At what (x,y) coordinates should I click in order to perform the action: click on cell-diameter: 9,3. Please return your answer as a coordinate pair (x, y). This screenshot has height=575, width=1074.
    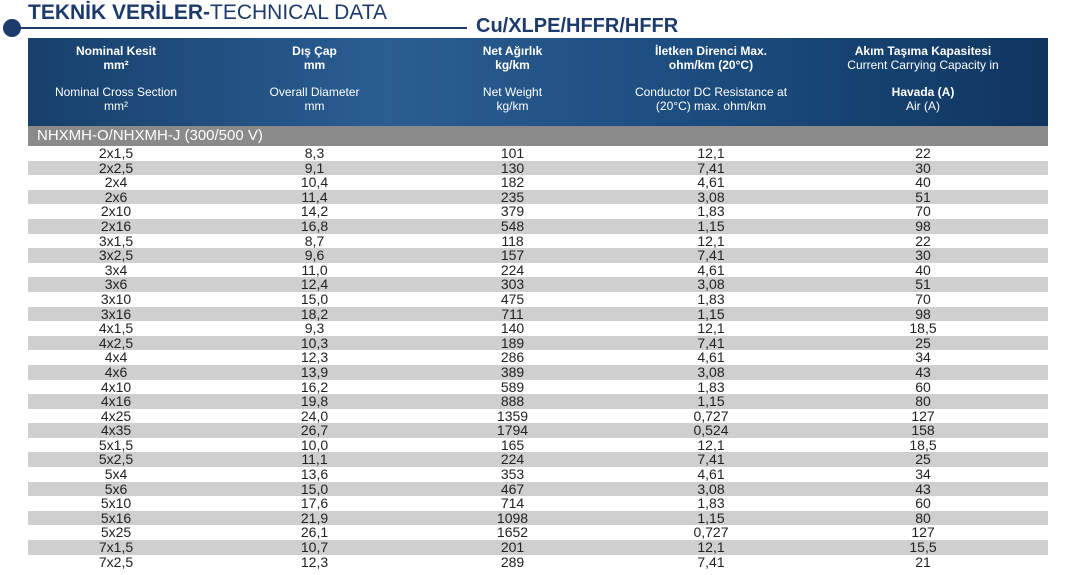
    Looking at the image, I should click on (314, 328).